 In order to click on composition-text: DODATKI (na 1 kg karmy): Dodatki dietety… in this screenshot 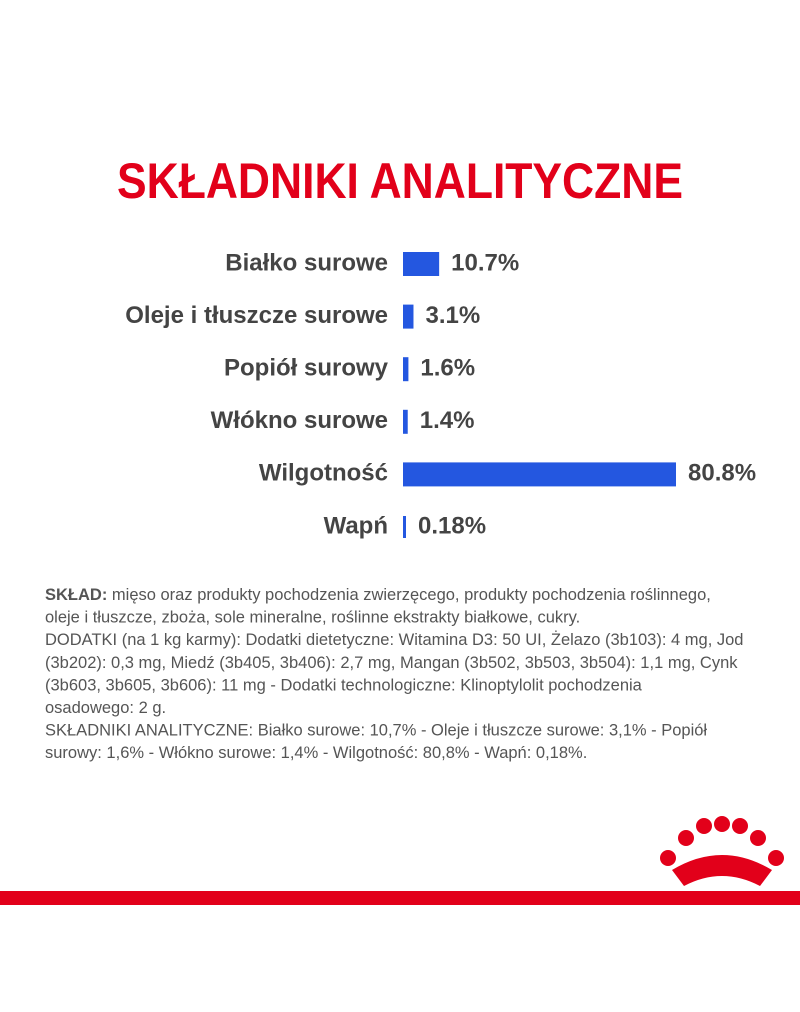, I will do `click(394, 640)`.